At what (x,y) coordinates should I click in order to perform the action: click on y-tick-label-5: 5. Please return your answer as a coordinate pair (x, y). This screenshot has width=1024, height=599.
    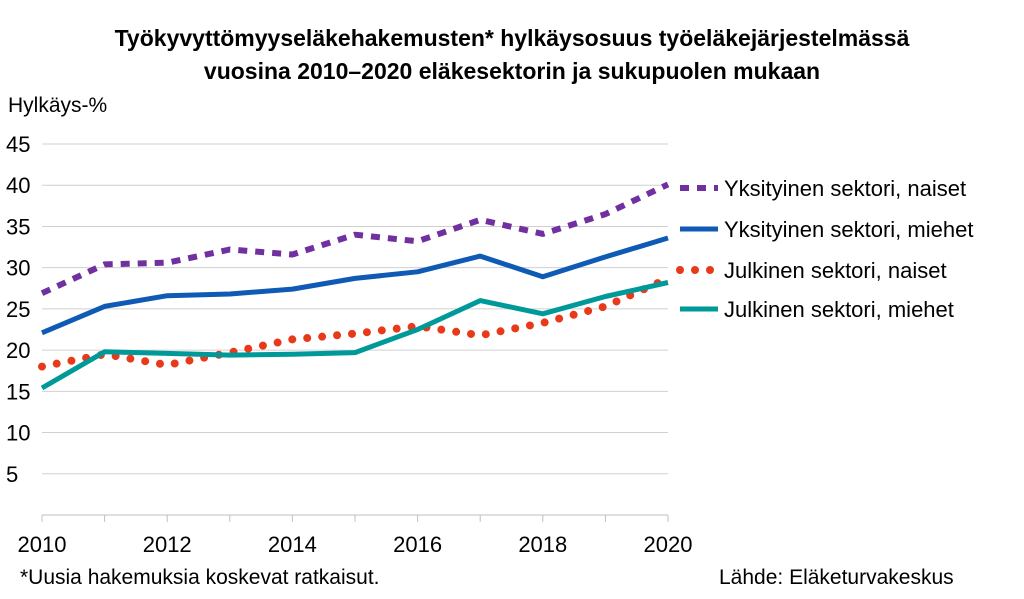
    Looking at the image, I should click on (12, 474).